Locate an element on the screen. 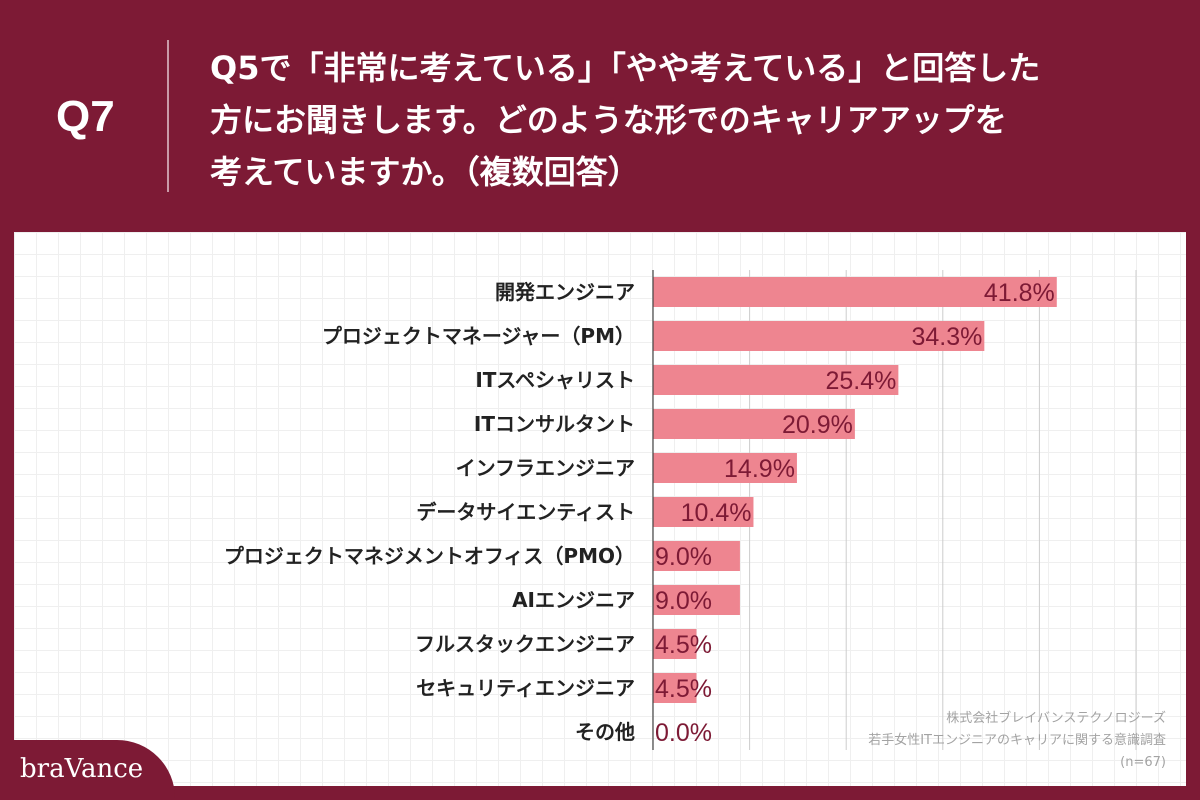  value-label: 10.4% is located at coordinates (716, 513).